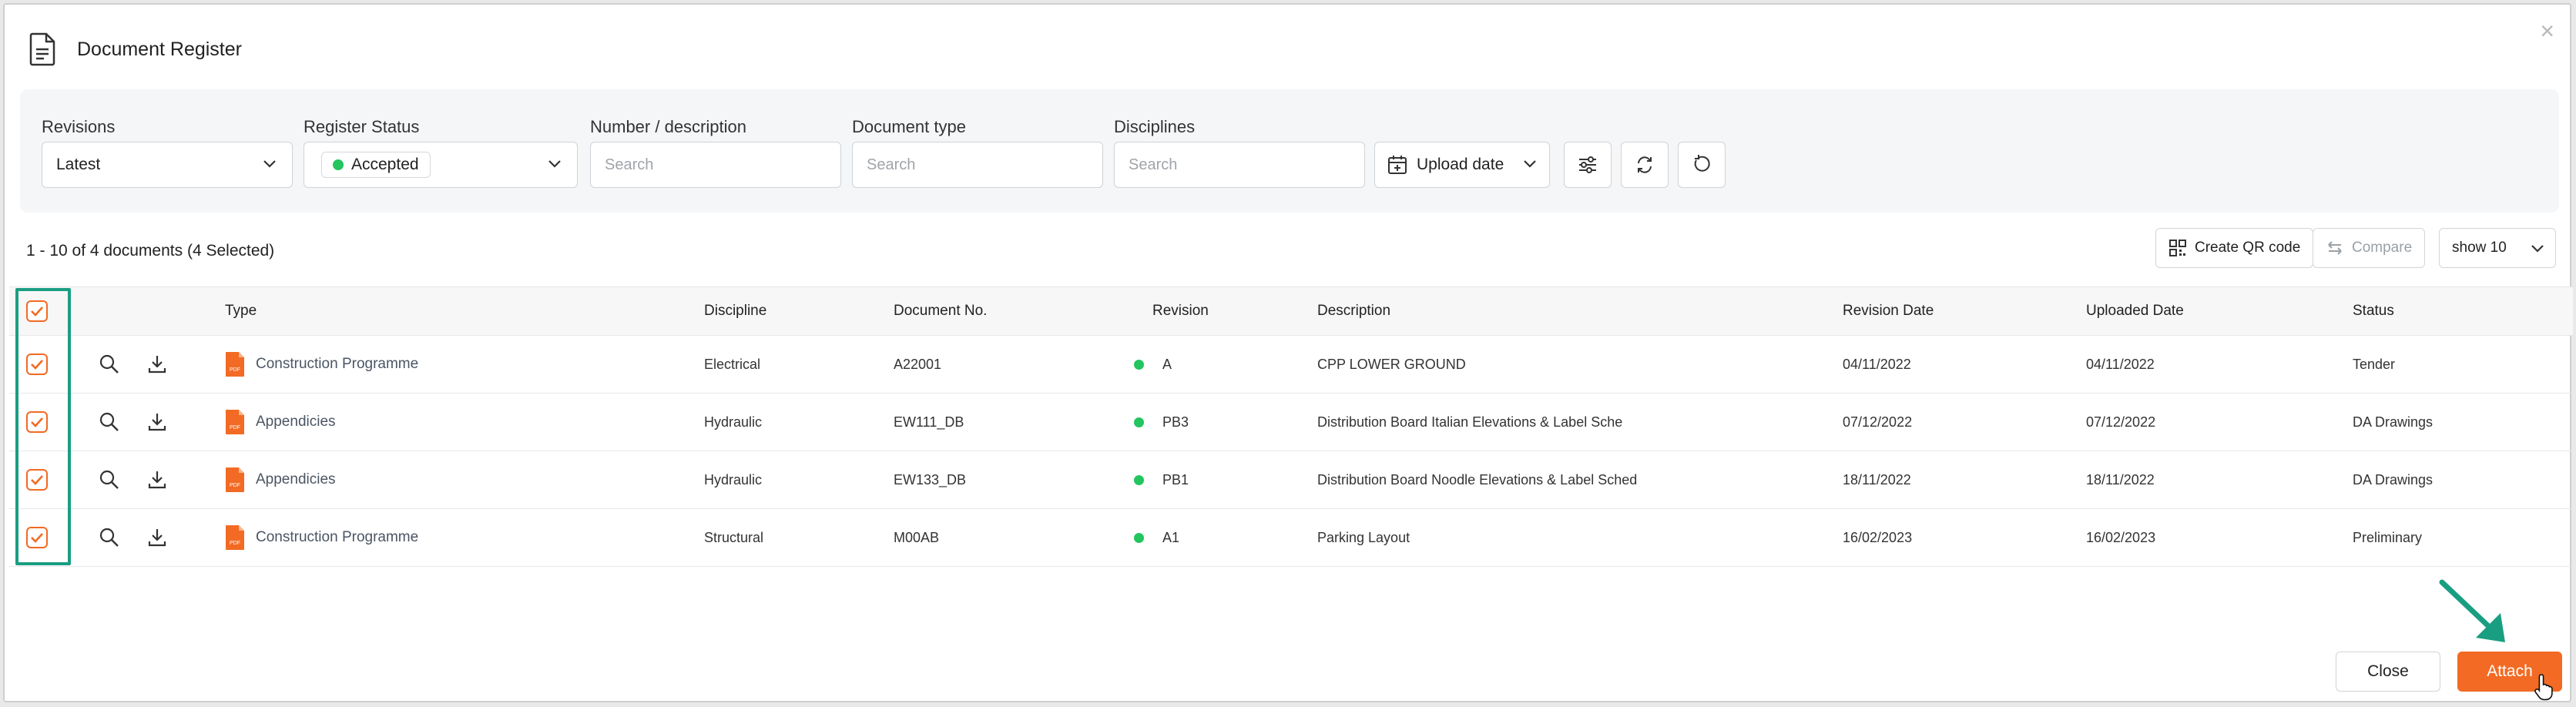 The height and width of the screenshot is (707, 2576). Describe the element at coordinates (42, 49) in the screenshot. I see `document-icon` at that location.